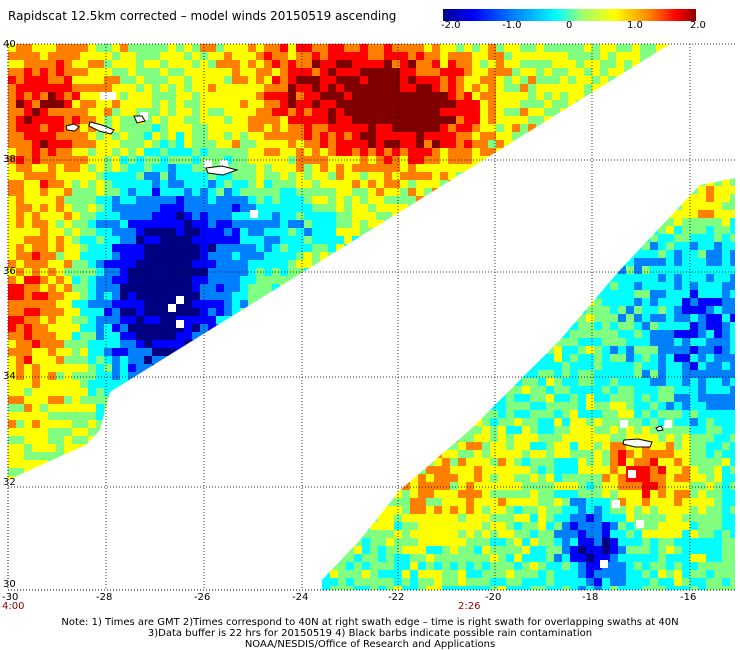 The image size is (740, 650). Describe the element at coordinates (469, 606) in the screenshot. I see `swath-time-label: 2:26` at that location.